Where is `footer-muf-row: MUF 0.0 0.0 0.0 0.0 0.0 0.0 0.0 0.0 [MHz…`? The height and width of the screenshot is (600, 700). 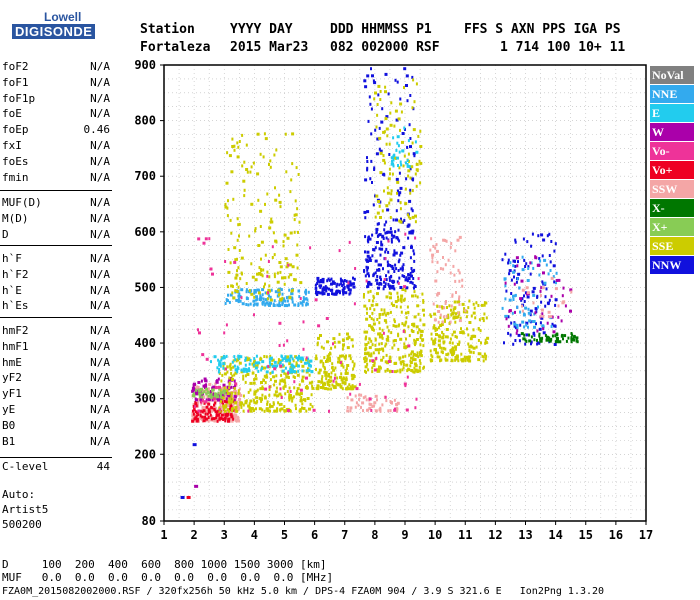
footer-muf-row: MUF 0.0 0.0 0.0 0.0 0.0 0.0 0.0 0.0 [MHz… is located at coordinates (168, 577).